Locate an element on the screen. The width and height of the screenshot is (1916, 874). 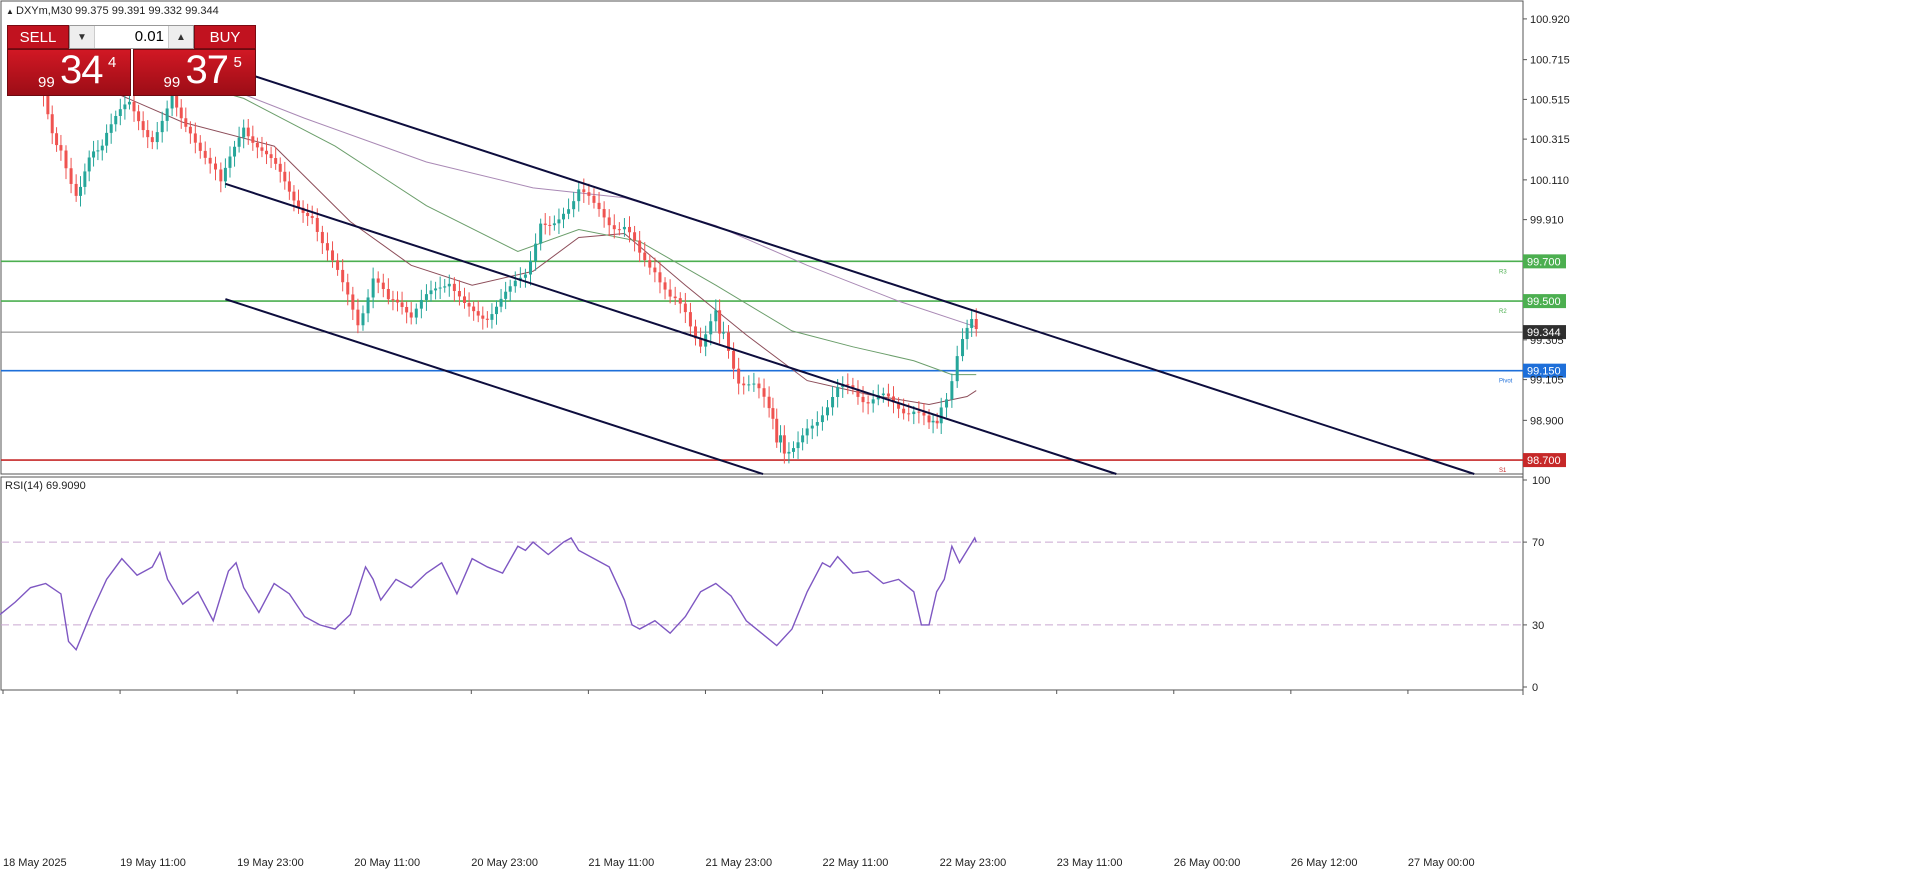
channel-line is located at coordinates (494, 386).